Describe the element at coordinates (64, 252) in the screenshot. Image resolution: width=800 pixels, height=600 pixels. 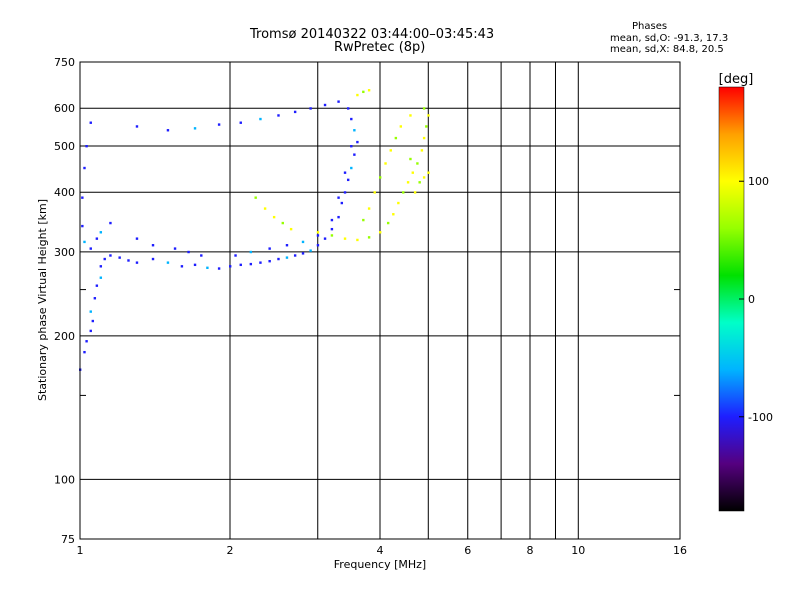
I see `y-tick-label: 300` at that location.